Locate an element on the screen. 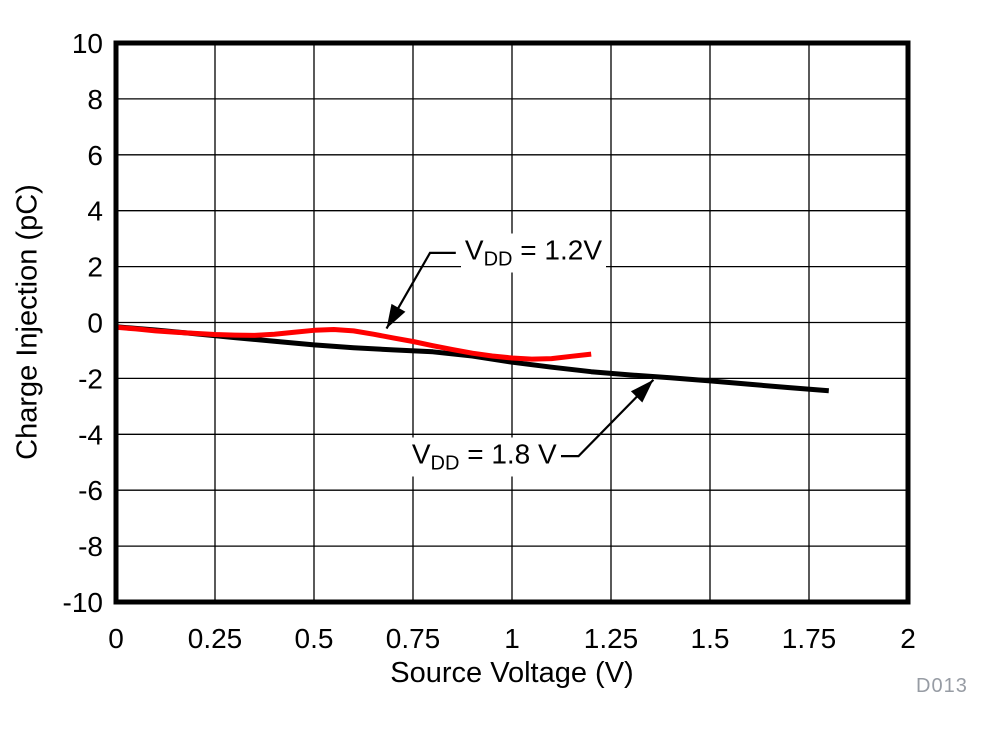 The width and height of the screenshot is (992, 734). x-tick-label: 1.25 is located at coordinates (611, 638).